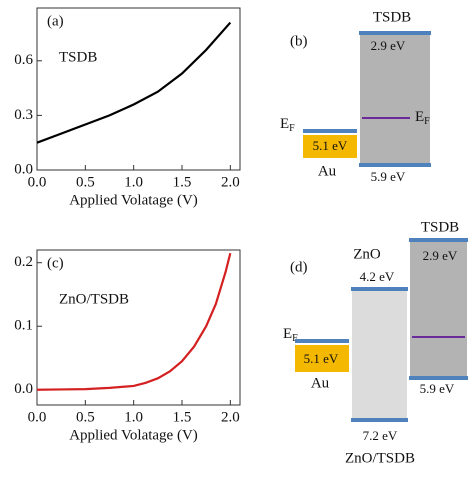  What do you see at coordinates (379, 354) in the screenshot?
I see `zno-gap` at bounding box center [379, 354].